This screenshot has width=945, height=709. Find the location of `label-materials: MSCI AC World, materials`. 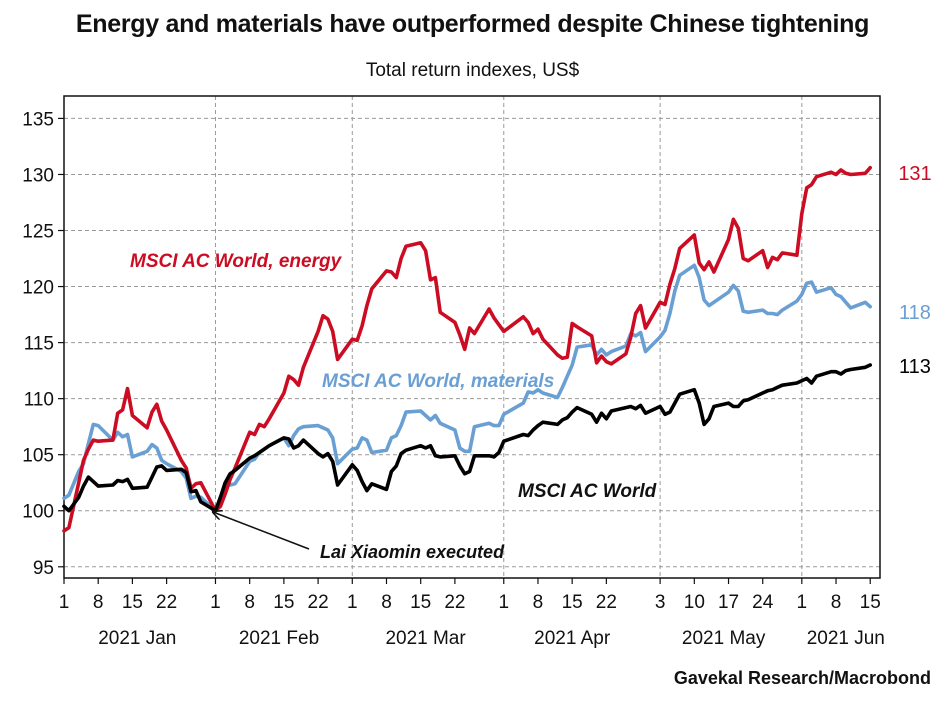

label-materials: MSCI AC World, materials is located at coordinates (438, 381).